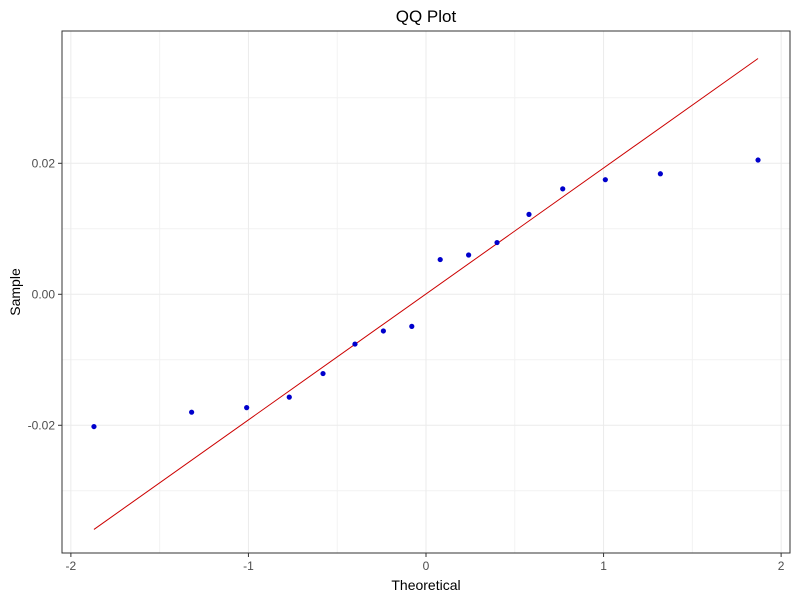 The width and height of the screenshot is (800, 605). I want to click on x-tick-label: -1, so click(248, 566).